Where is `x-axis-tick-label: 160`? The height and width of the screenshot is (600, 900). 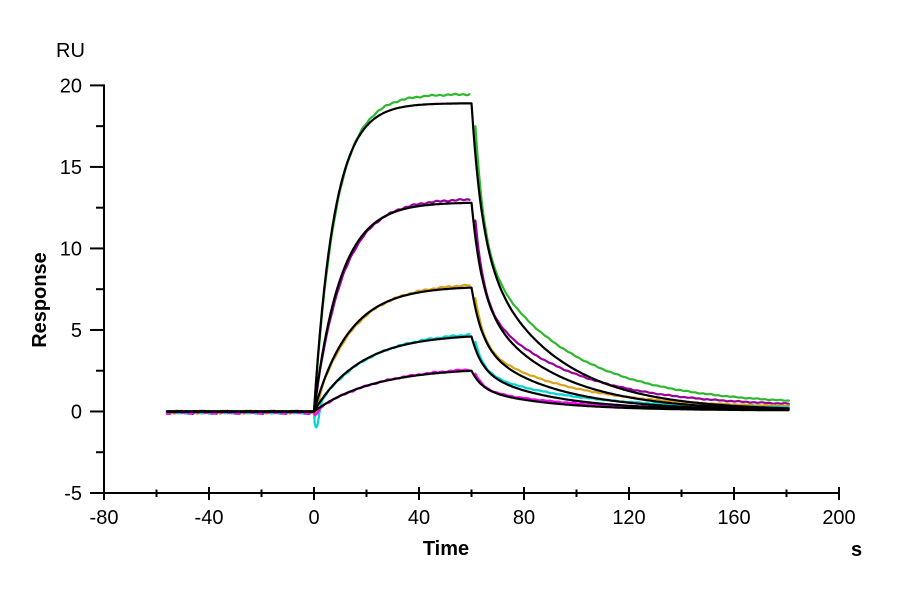
x-axis-tick-label: 160 is located at coordinates (733, 518).